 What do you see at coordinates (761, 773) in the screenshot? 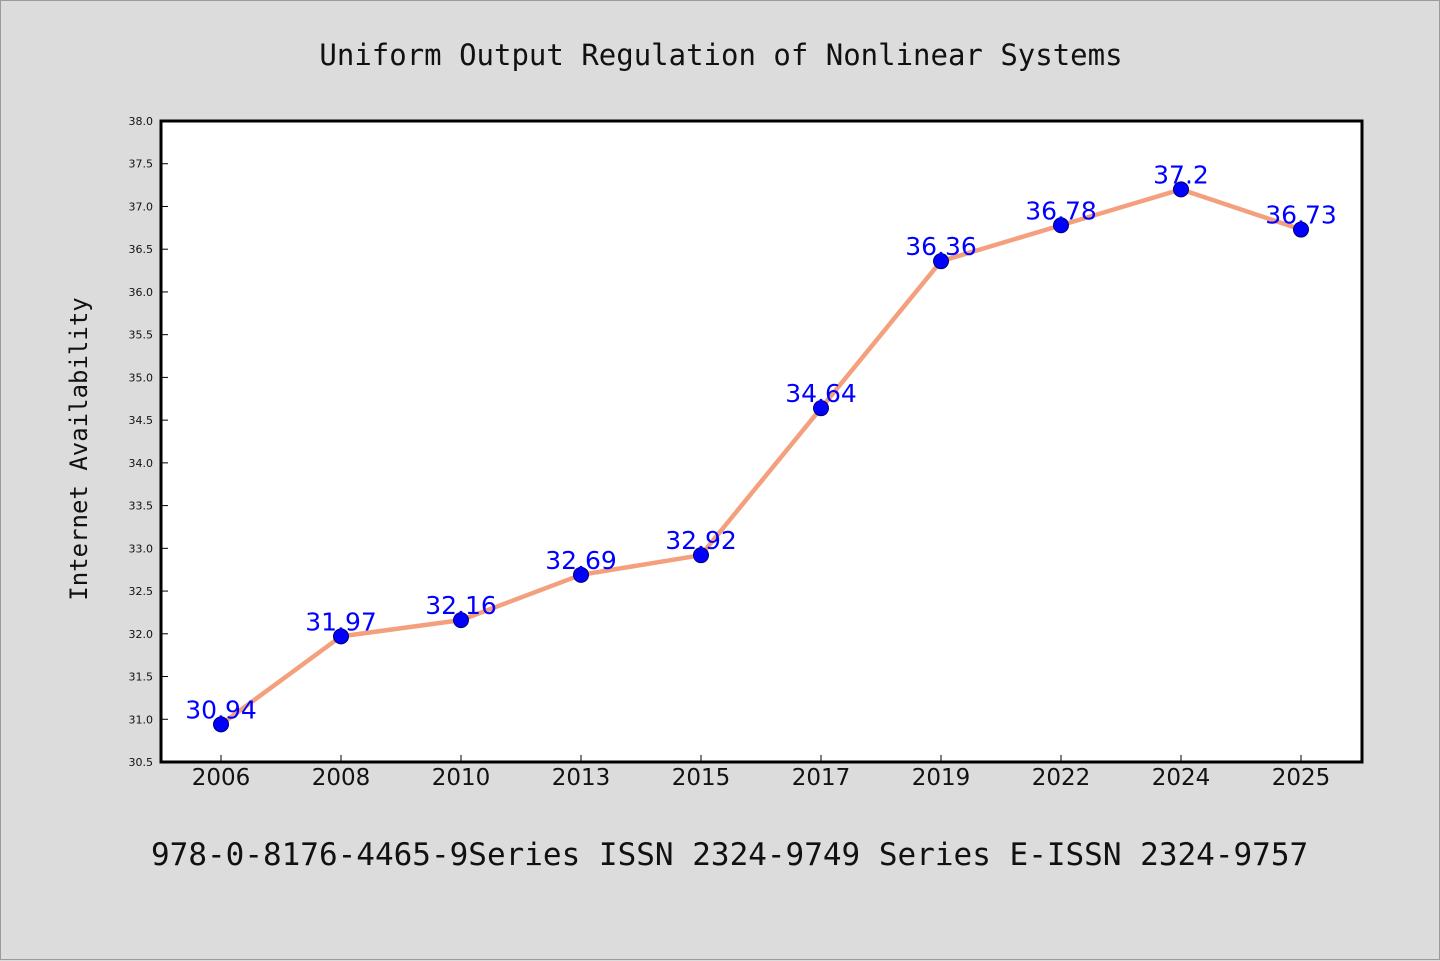
I see `x-axis: 2006 2008 2010 2013 2015 2017 2019 2022 2024 2025` at bounding box center [761, 773].